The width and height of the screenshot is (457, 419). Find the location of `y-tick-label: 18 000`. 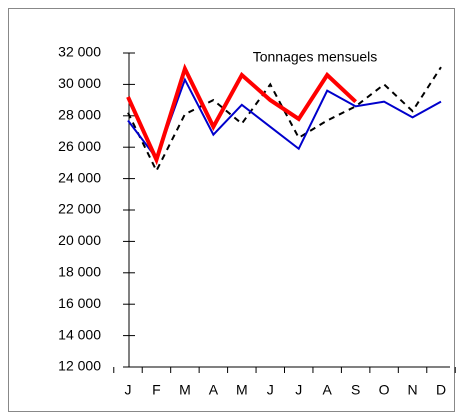

y-tick-label: 18 000 is located at coordinates (79, 272).